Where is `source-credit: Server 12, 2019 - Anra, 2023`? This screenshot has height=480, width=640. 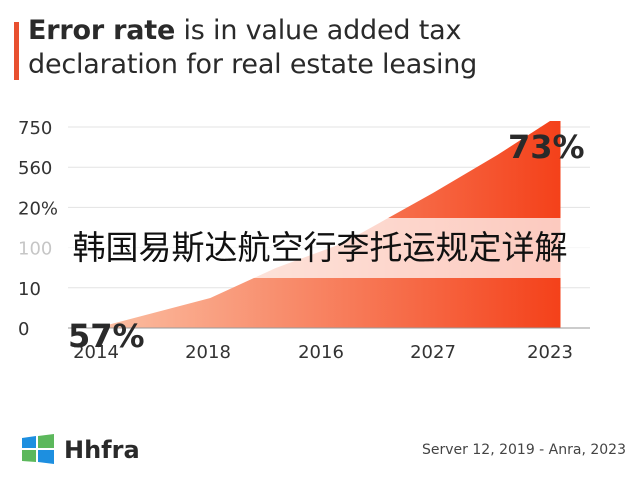 source-credit: Server 12, 2019 - Anra, 2023 is located at coordinates (524, 450).